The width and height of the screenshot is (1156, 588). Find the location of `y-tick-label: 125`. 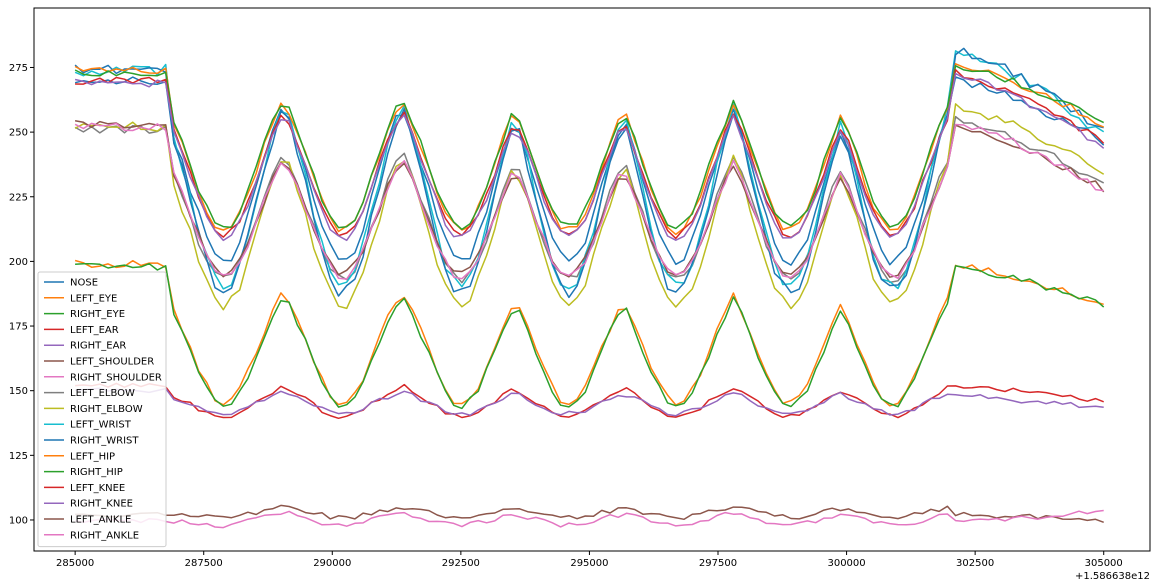

y-tick-label: 125 is located at coordinates (18, 456).